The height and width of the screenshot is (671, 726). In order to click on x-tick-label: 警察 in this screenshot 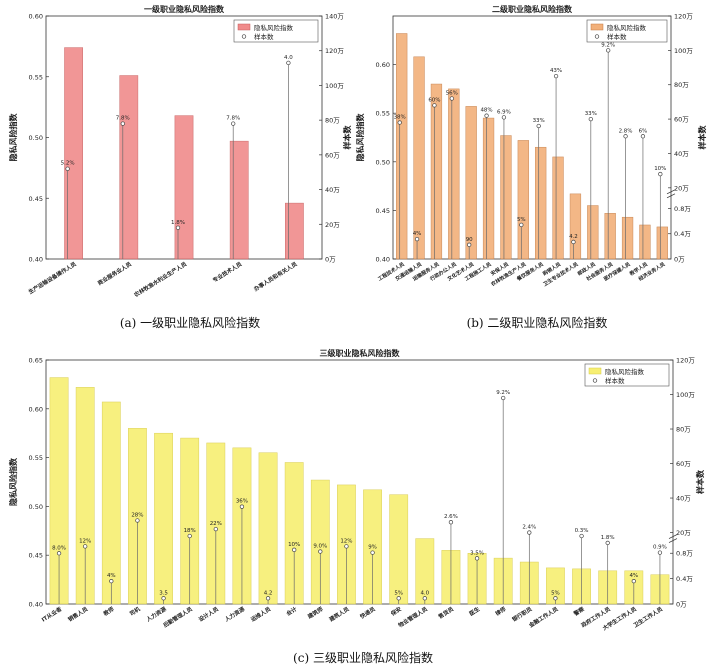, I will do `click(578, 611)`.